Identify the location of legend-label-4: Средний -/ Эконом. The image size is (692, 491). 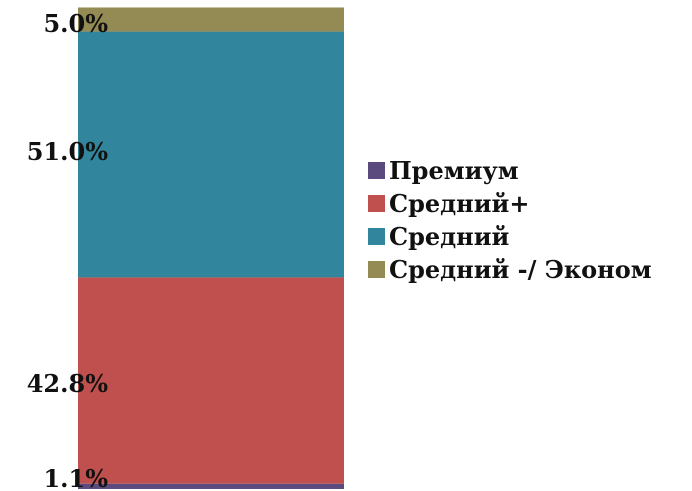
(520, 269).